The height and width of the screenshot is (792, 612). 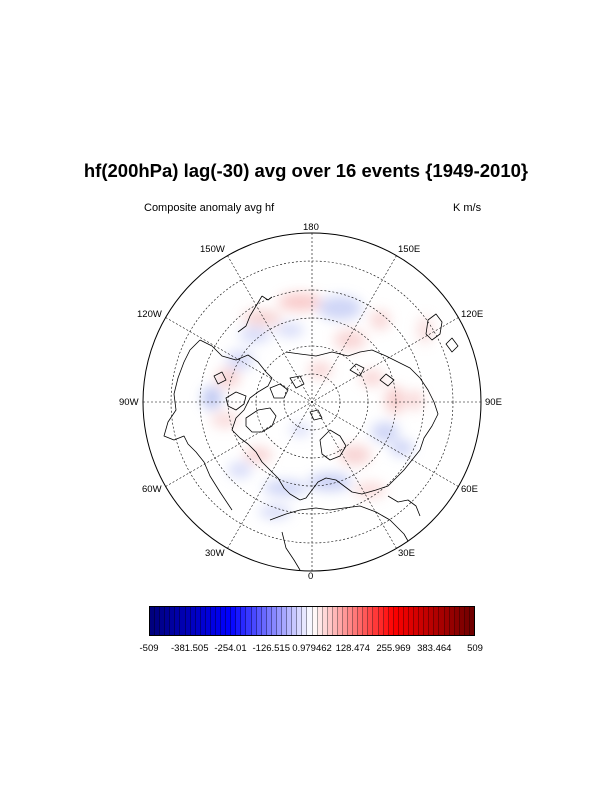 What do you see at coordinates (311, 227) in the screenshot?
I see `lon-label-180: 180` at bounding box center [311, 227].